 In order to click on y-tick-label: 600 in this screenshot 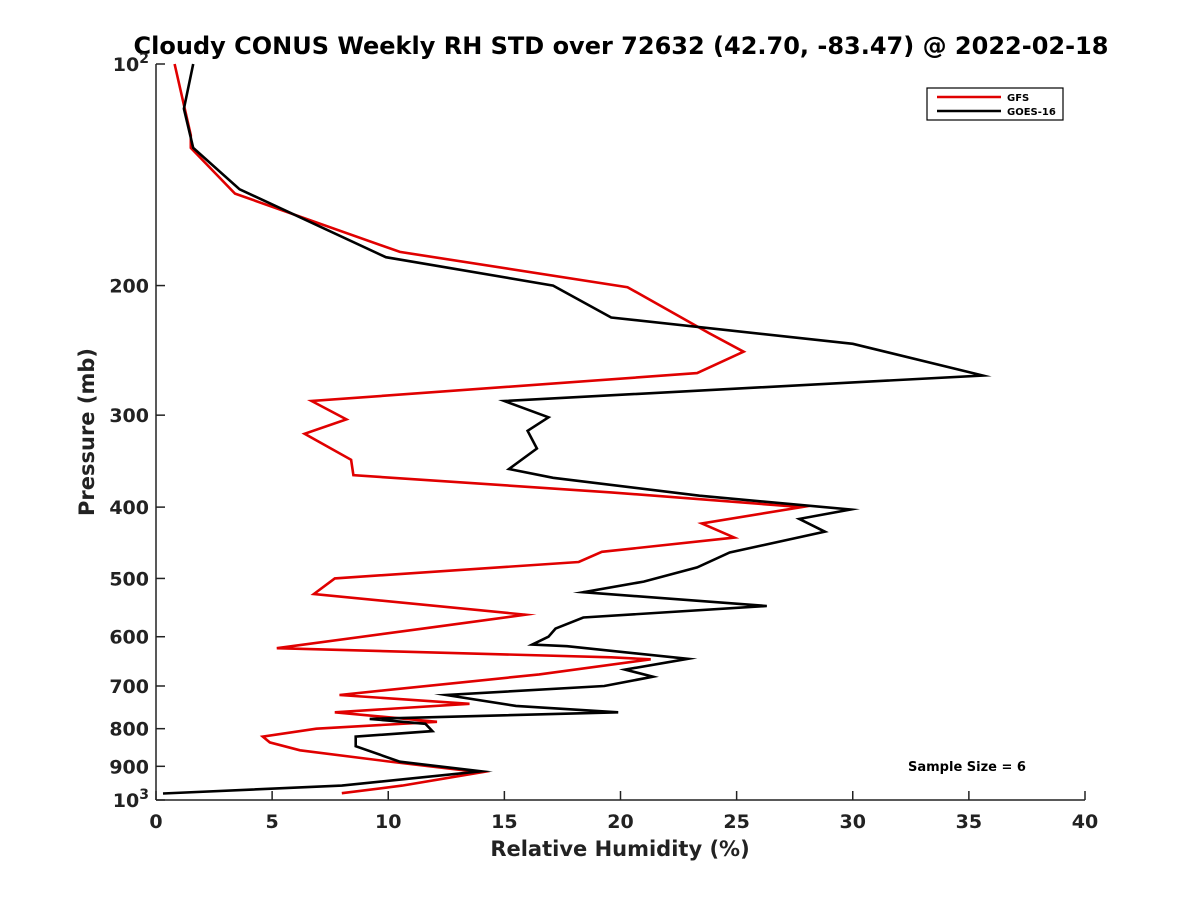, I will do `click(129, 638)`.